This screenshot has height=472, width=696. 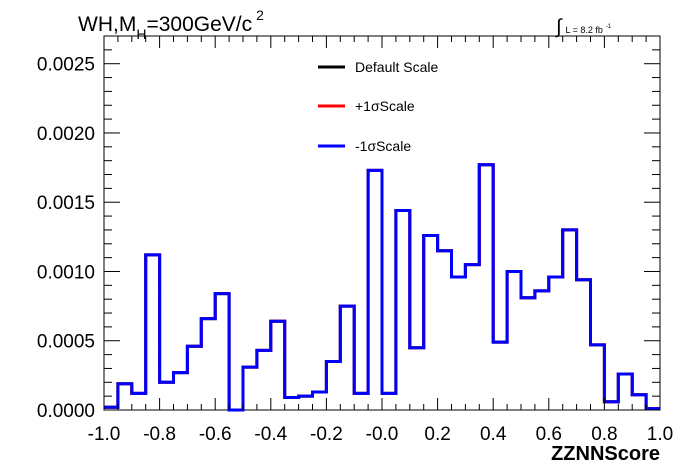 I want to click on luminosity-label: ∫ L = 8.2 fb -1, so click(x=583, y=27).